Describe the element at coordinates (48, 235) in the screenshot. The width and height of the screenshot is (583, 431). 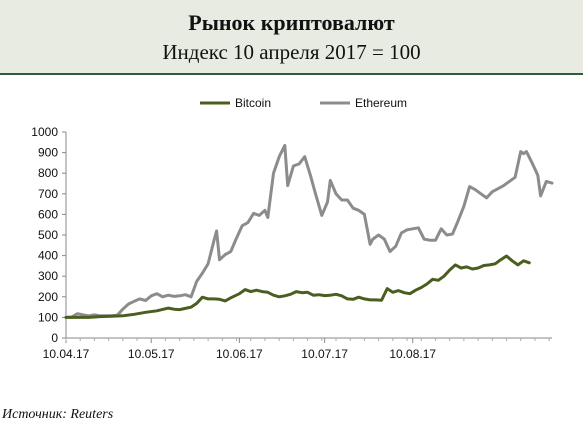
I see `y-tick-label: 500` at that location.